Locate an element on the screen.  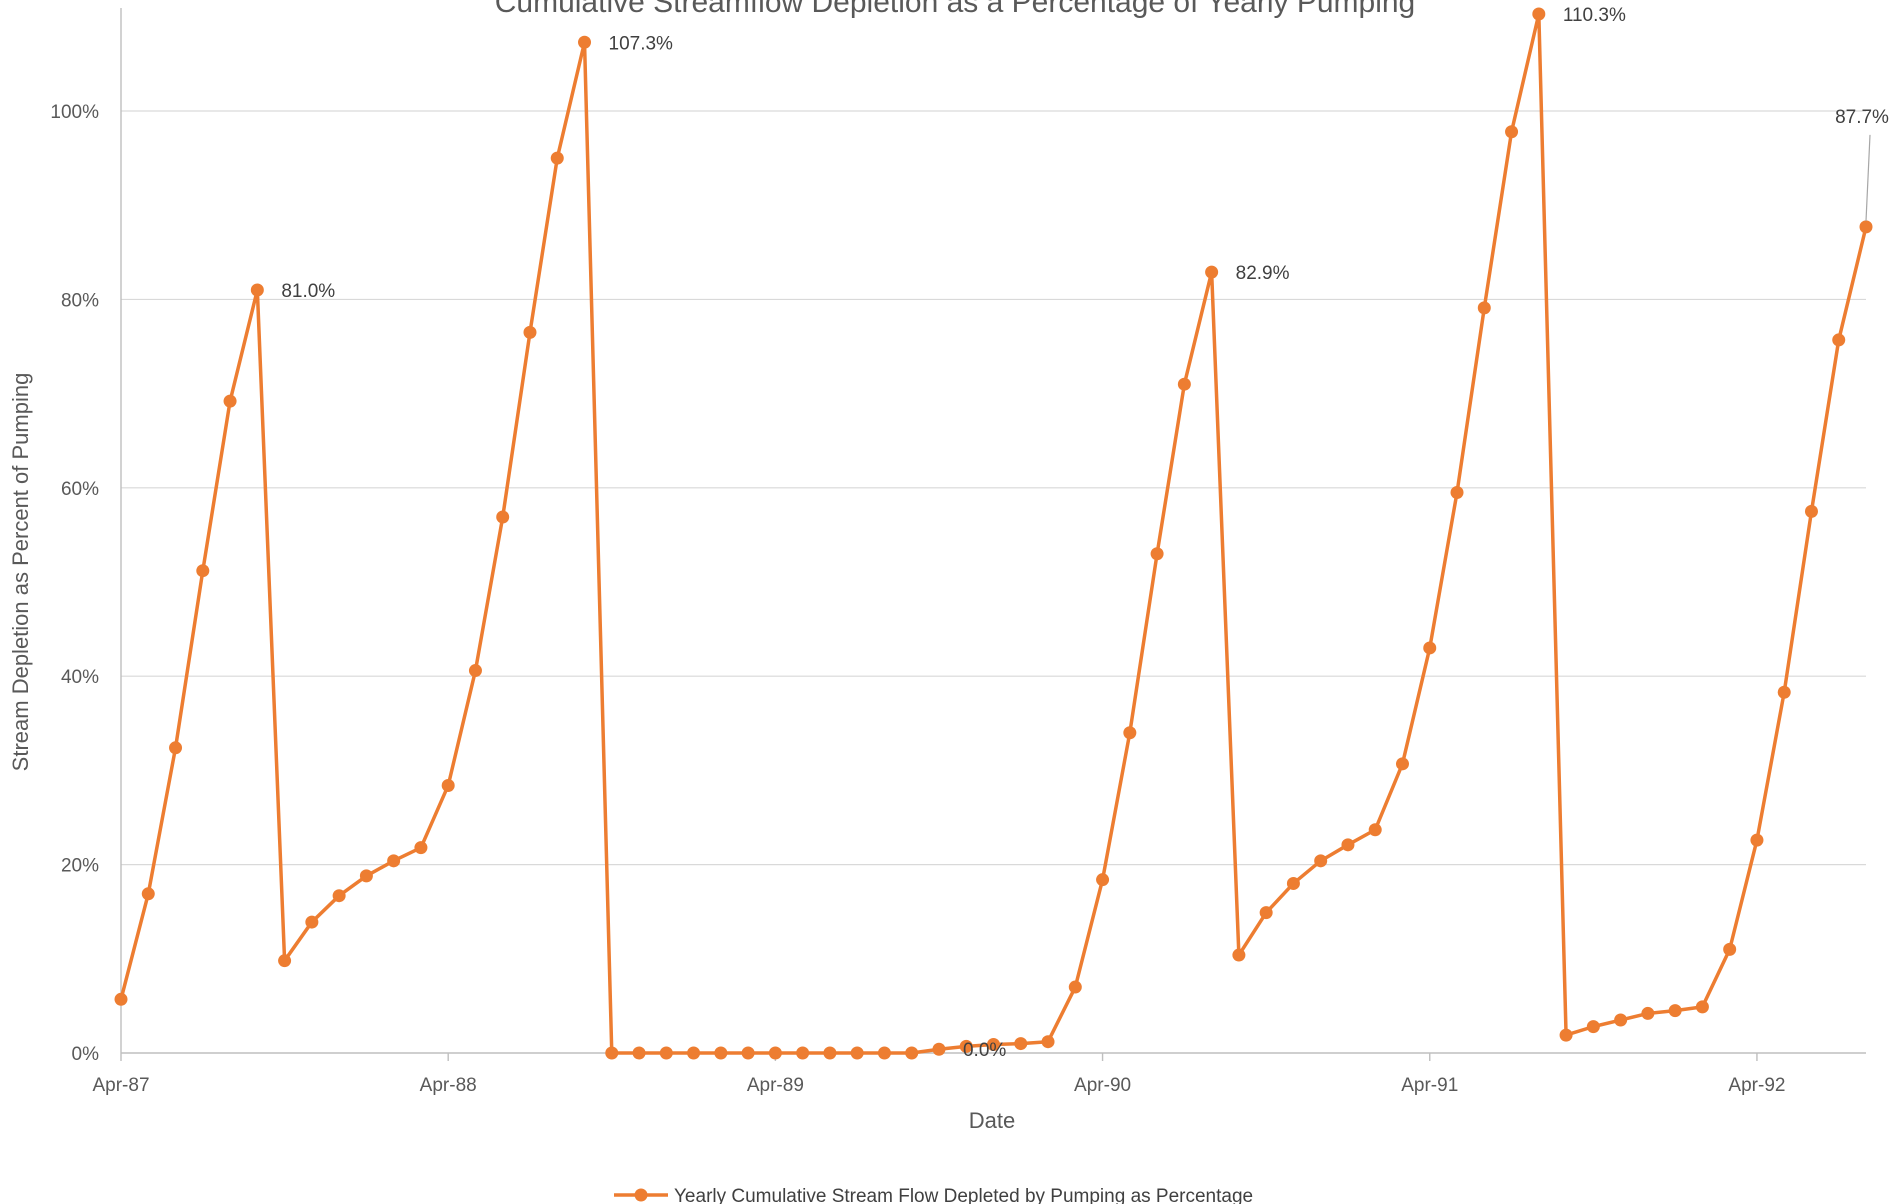
data-label: 81.0% is located at coordinates (308, 291).